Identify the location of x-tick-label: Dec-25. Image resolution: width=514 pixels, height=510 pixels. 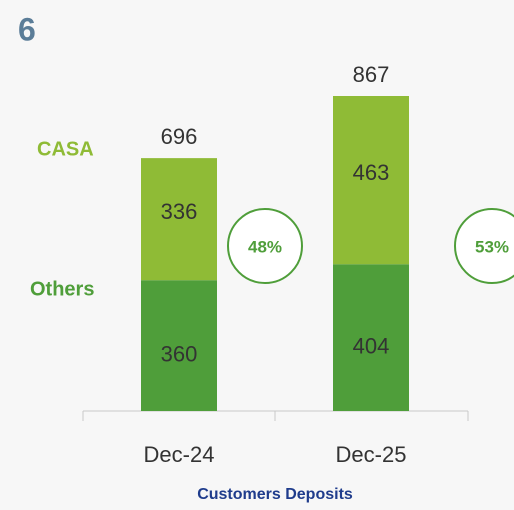
(371, 454).